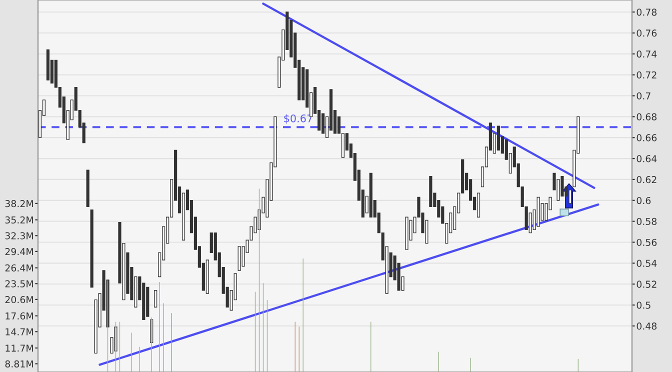 The image size is (672, 372). What do you see at coordinates (19, 268) in the screenshot?
I see `y2-tick-label: 26.4M` at bounding box center [19, 268].